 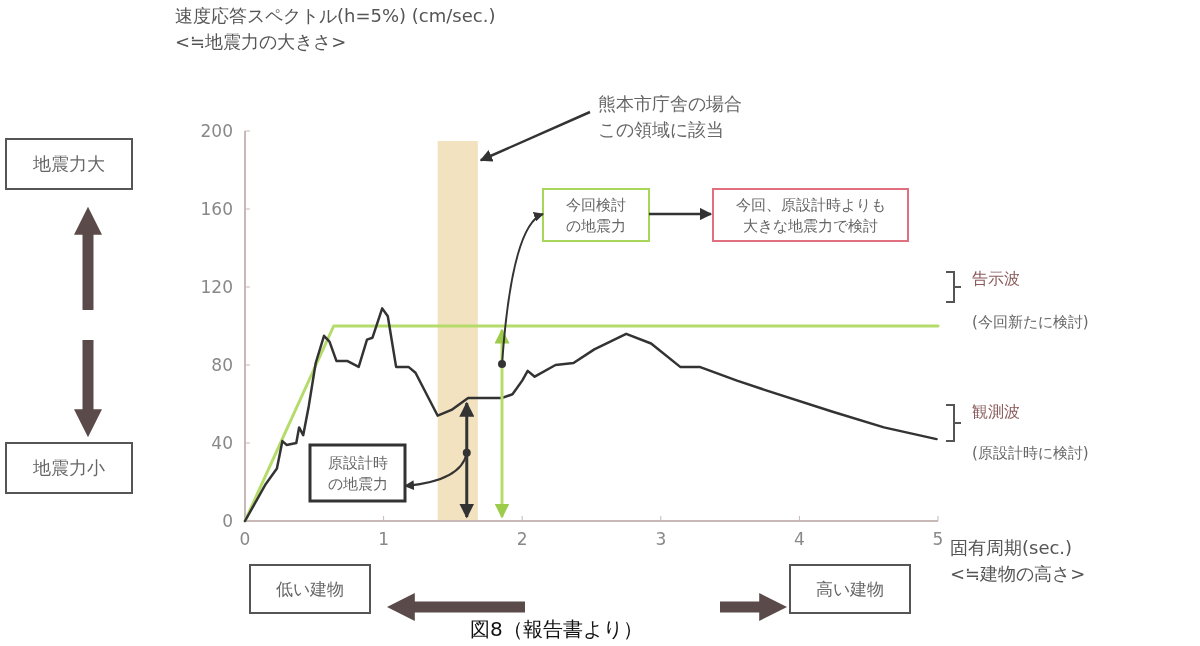 I want to click on y-tick-label: 40, so click(x=222, y=443).